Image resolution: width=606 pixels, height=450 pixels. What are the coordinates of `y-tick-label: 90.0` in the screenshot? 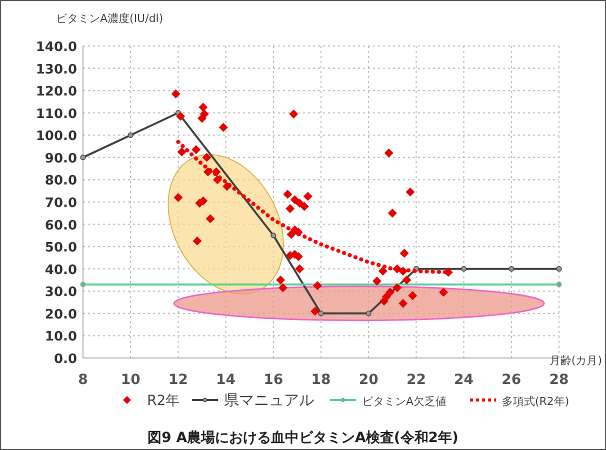 It's located at (60, 158).